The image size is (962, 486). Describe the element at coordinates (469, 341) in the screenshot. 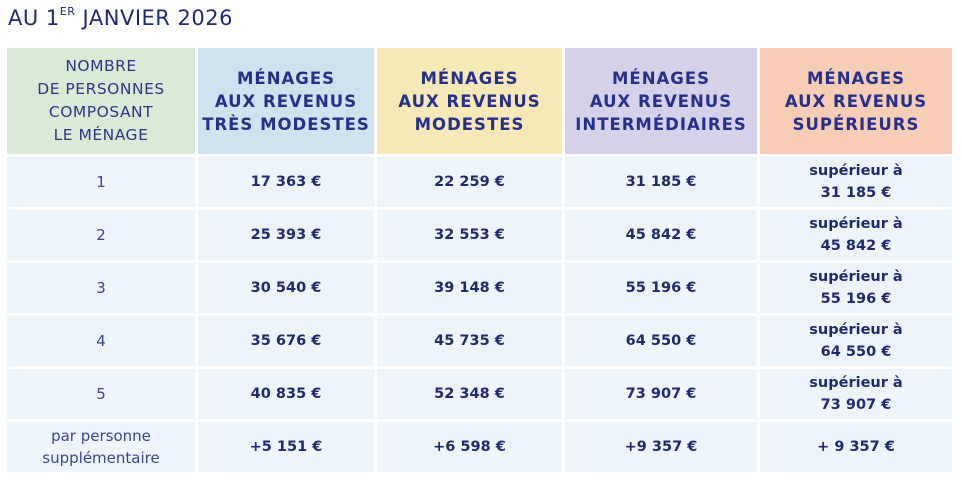

I see `table-cell: 45 735 €` at that location.